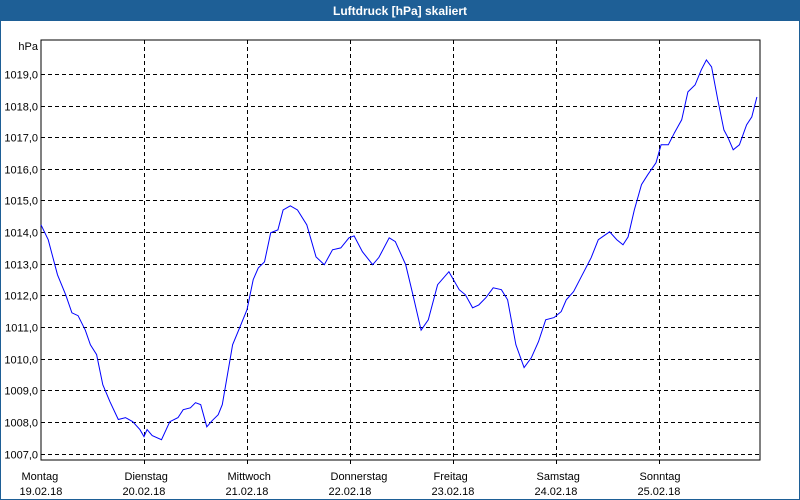 The width and height of the screenshot is (800, 500). What do you see at coordinates (400, 11) in the screenshot?
I see `window-title: Luftdruck [hPa] skaliert` at bounding box center [400, 11].